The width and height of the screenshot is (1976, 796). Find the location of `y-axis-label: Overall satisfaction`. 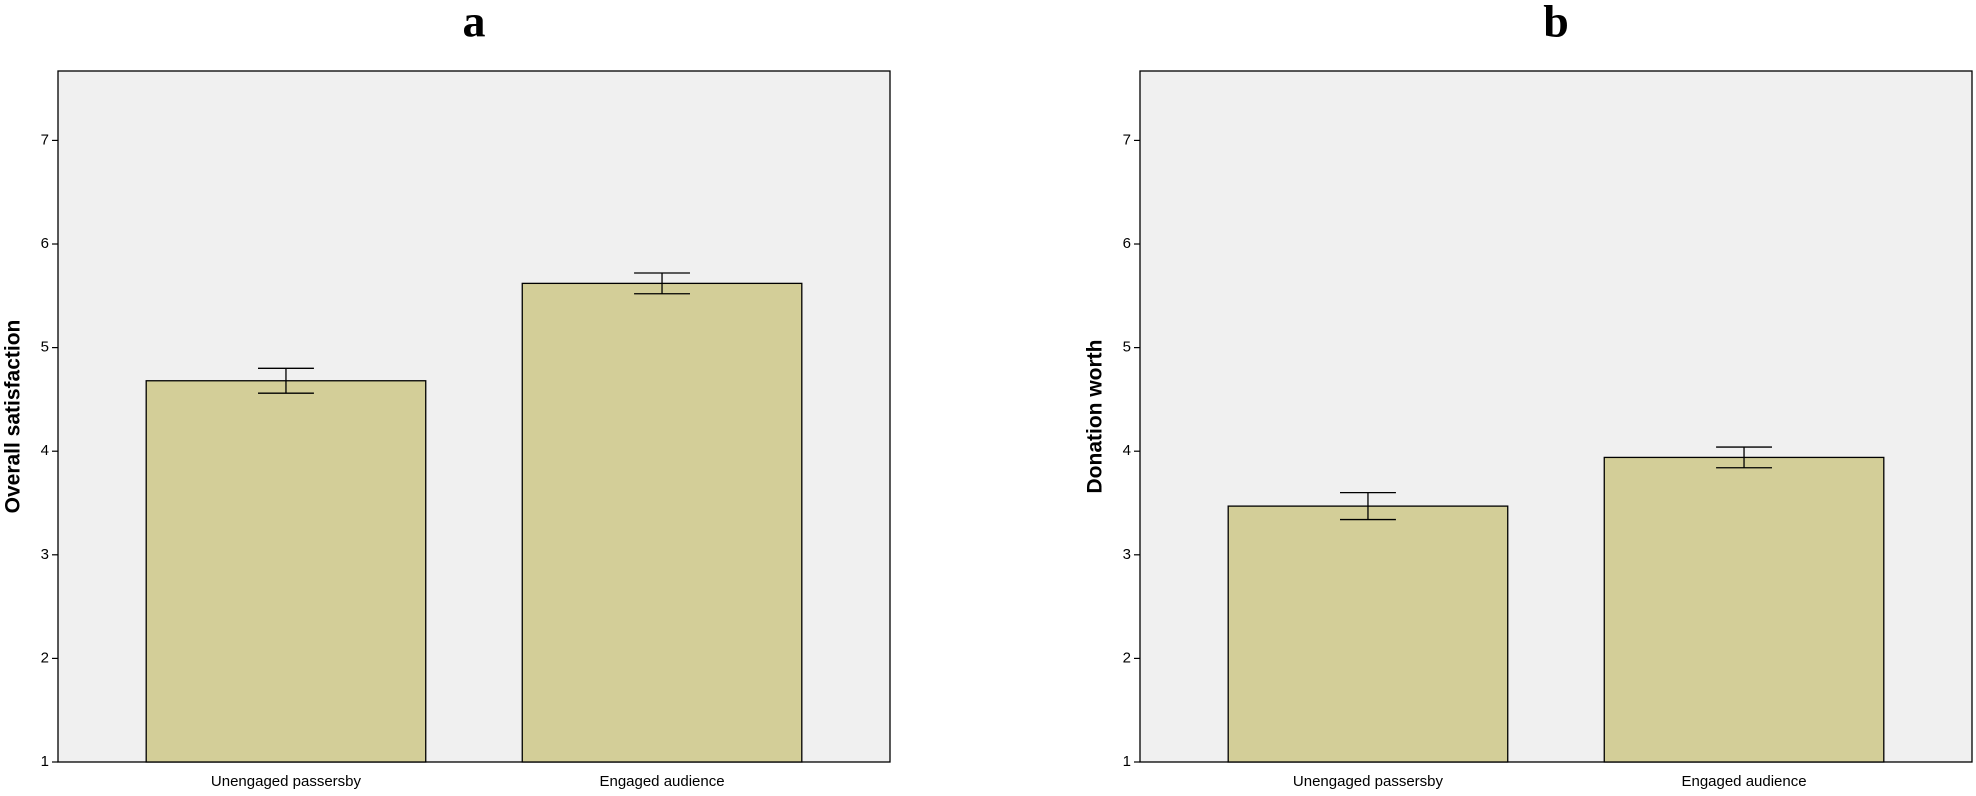

y-axis-label: Overall satisfaction is located at coordinates (13, 417).